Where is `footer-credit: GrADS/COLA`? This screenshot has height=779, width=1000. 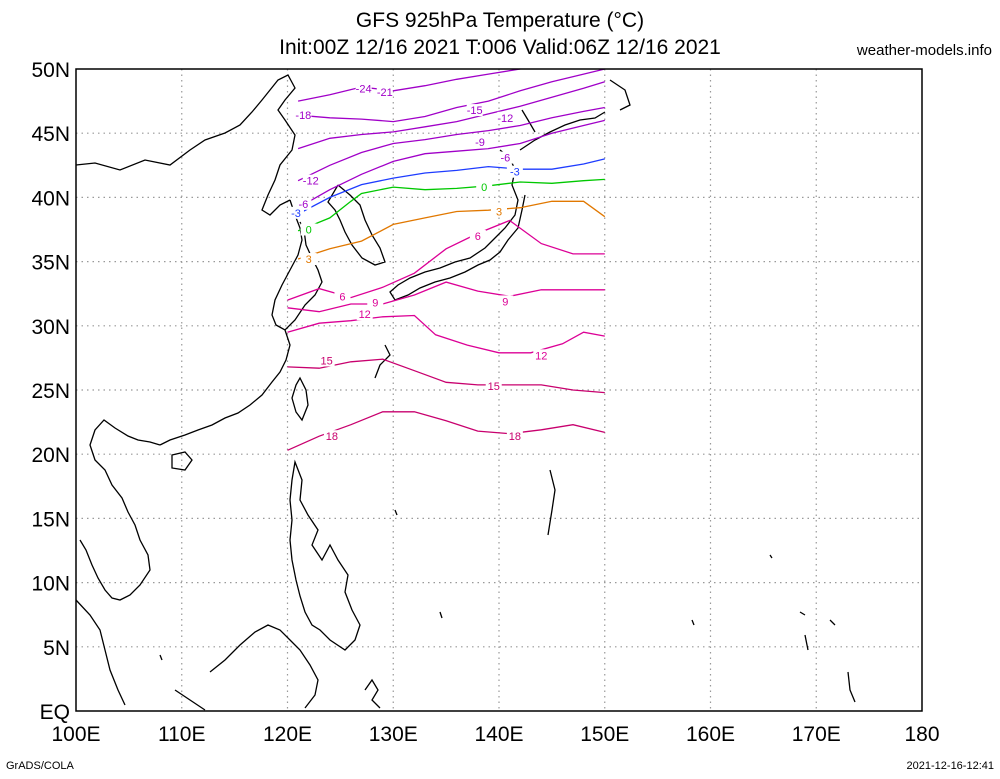 footer-credit: GrADS/COLA is located at coordinates (40, 766).